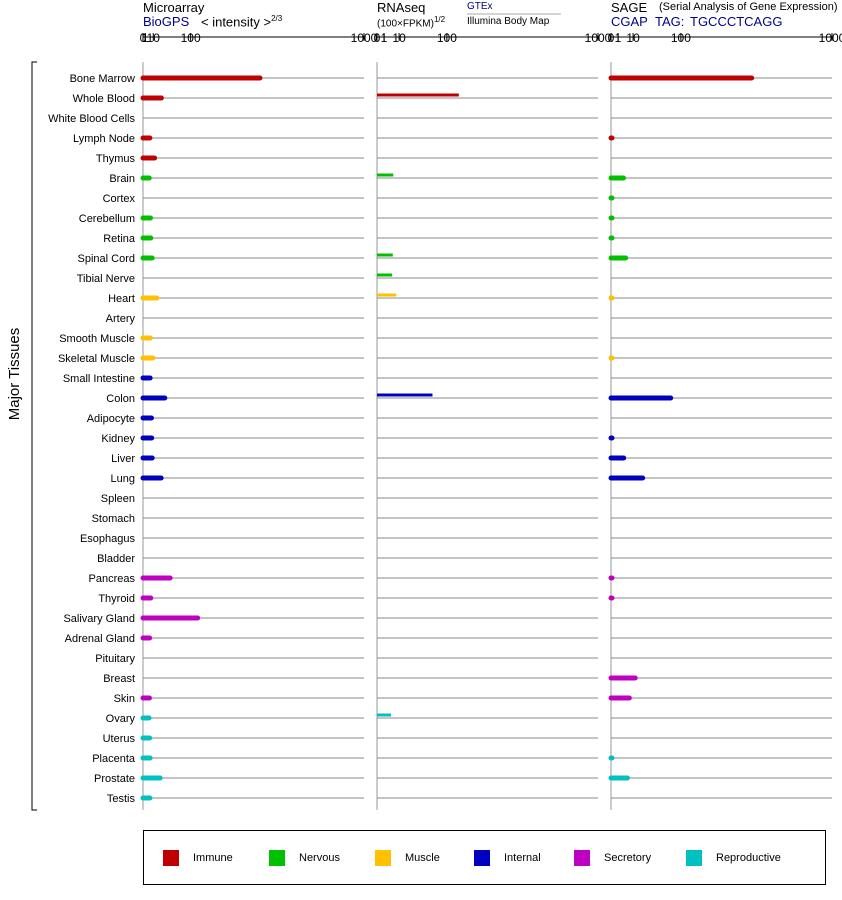 This screenshot has width=842, height=900. I want to click on sage-tag-sequence: TGCCCTCAGG, so click(736, 21).